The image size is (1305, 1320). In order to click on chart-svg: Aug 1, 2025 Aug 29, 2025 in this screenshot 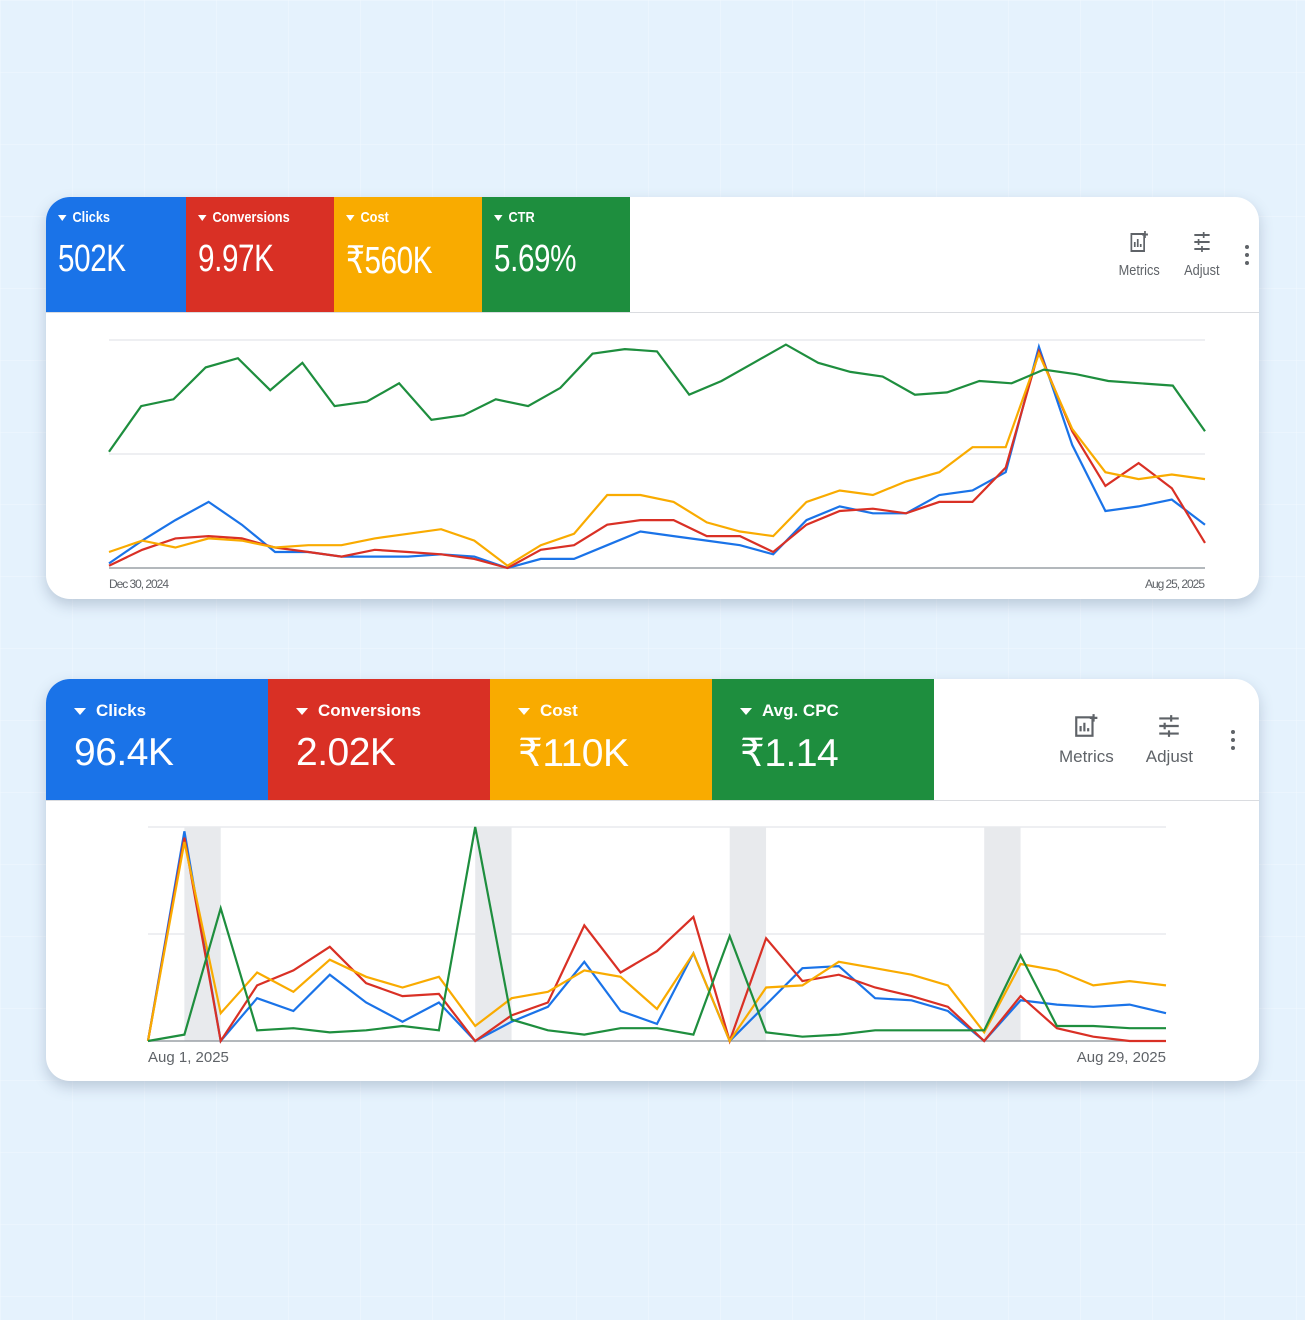, I will do `click(656, 946)`.